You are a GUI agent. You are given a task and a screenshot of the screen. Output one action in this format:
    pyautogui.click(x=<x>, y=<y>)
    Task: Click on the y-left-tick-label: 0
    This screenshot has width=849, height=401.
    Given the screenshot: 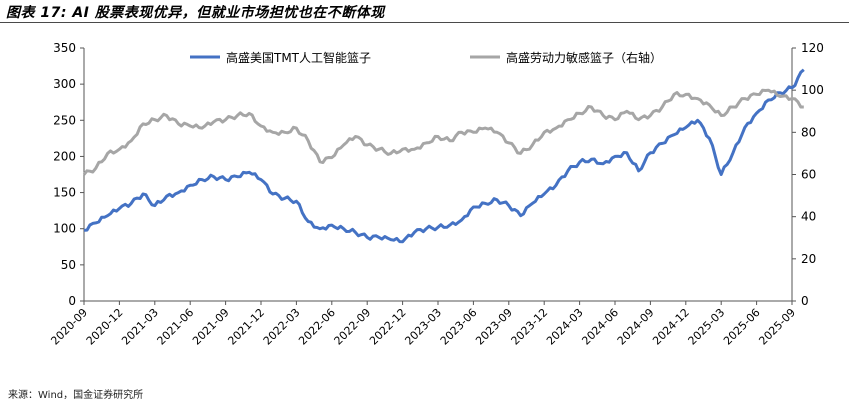 What is the action you would take?
    pyautogui.click(x=72, y=301)
    